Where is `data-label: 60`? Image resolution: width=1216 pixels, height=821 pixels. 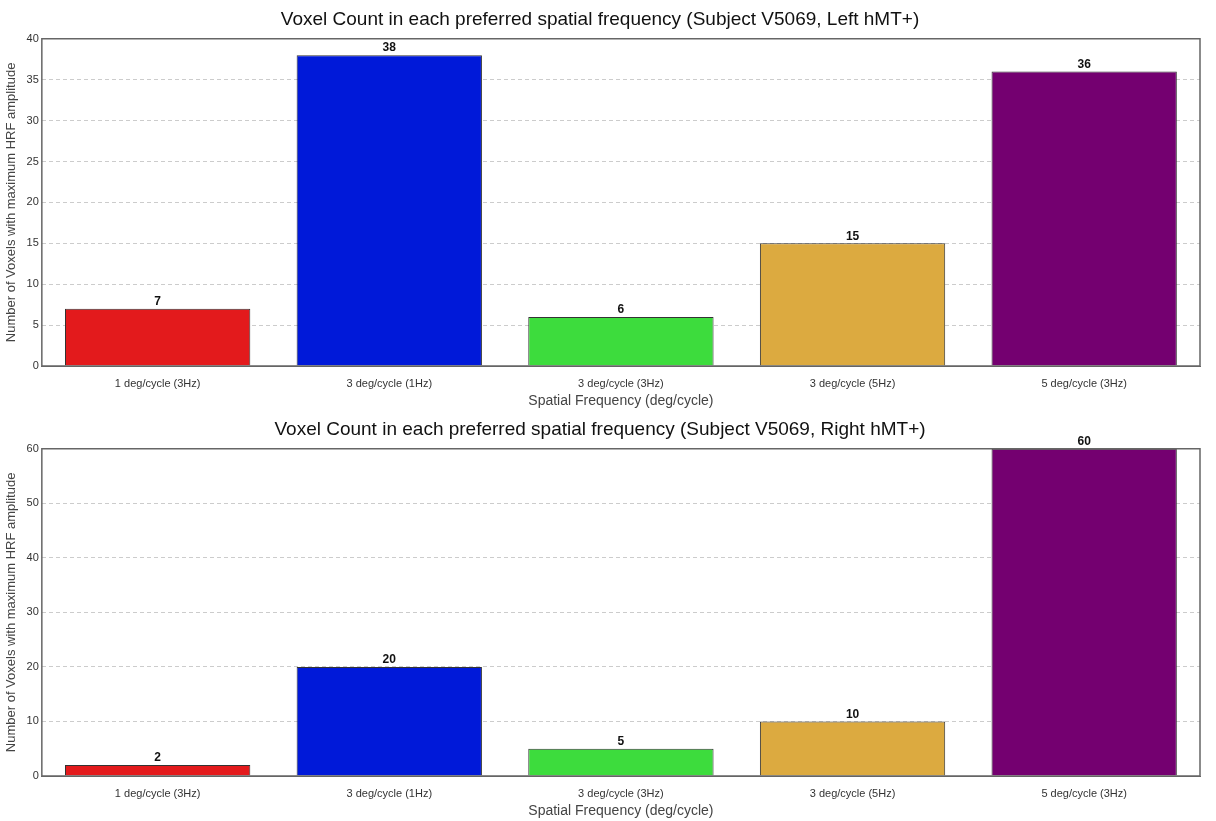 data-label: 60 is located at coordinates (1084, 441).